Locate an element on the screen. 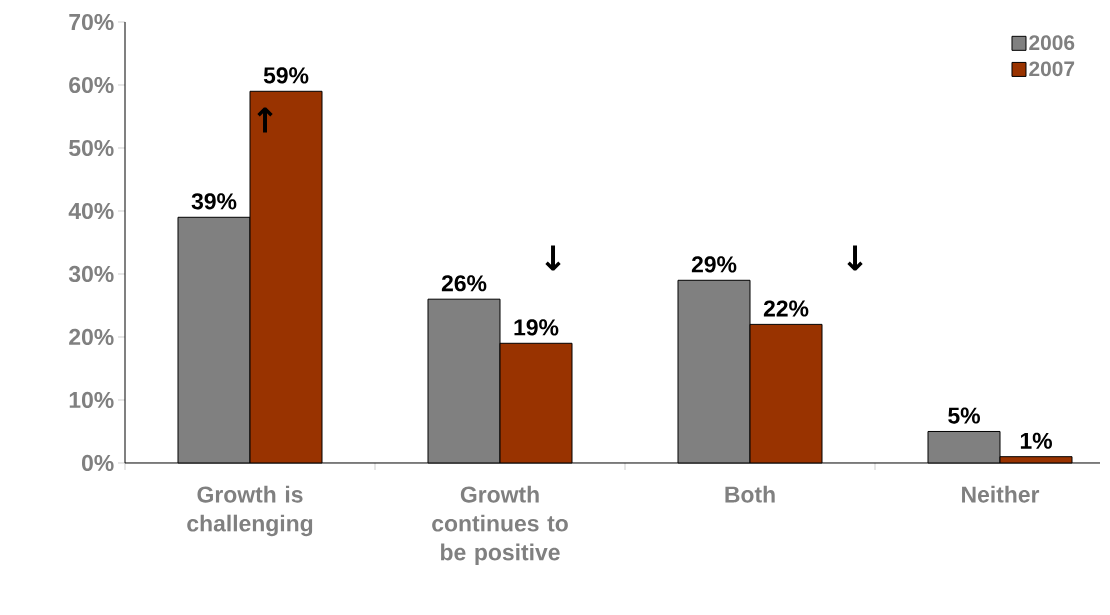 The image size is (1110, 615). y-tick-label: 30% is located at coordinates (91, 274).